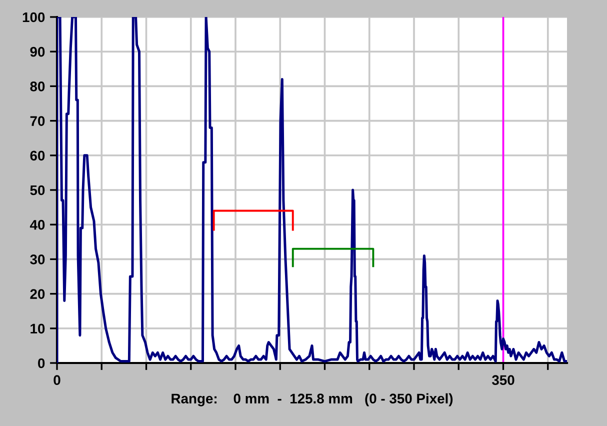 This screenshot has height=426, width=607. I want to click on x-axis-title: Range: 0 mm - 125.8 mm (0 - 350 Pixel), so click(312, 399).